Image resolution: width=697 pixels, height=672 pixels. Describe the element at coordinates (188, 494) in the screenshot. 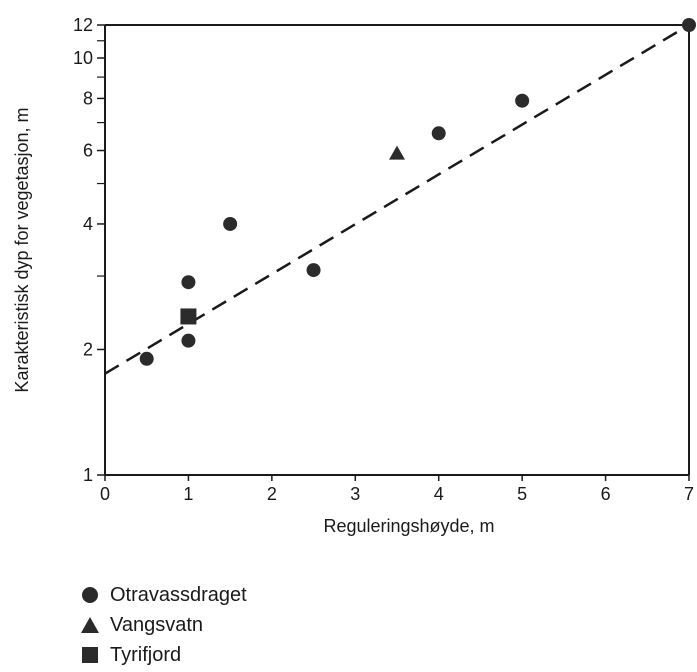

I see `x-tick-label: 1` at that location.